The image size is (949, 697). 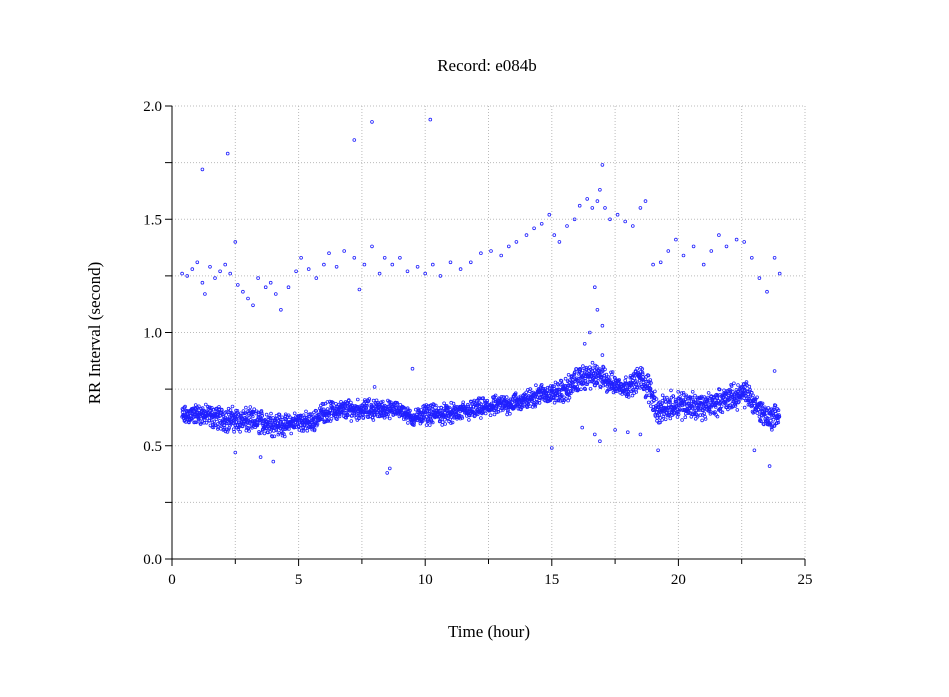 What do you see at coordinates (487, 65) in the screenshot?
I see `chart-title: Record: e084b` at bounding box center [487, 65].